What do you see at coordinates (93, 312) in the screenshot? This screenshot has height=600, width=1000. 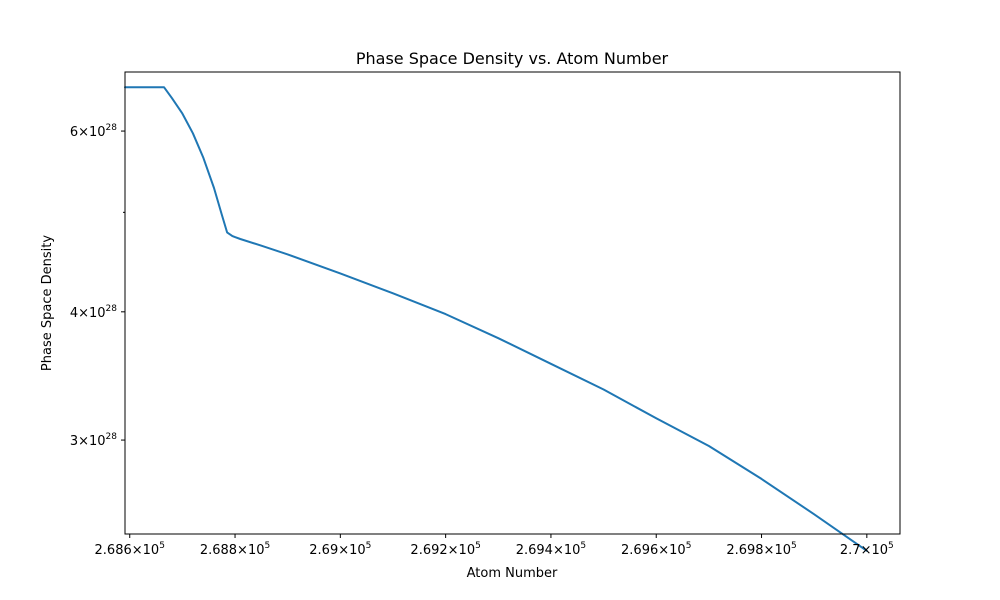 I see `y-tick-label: 4×1028` at bounding box center [93, 312].